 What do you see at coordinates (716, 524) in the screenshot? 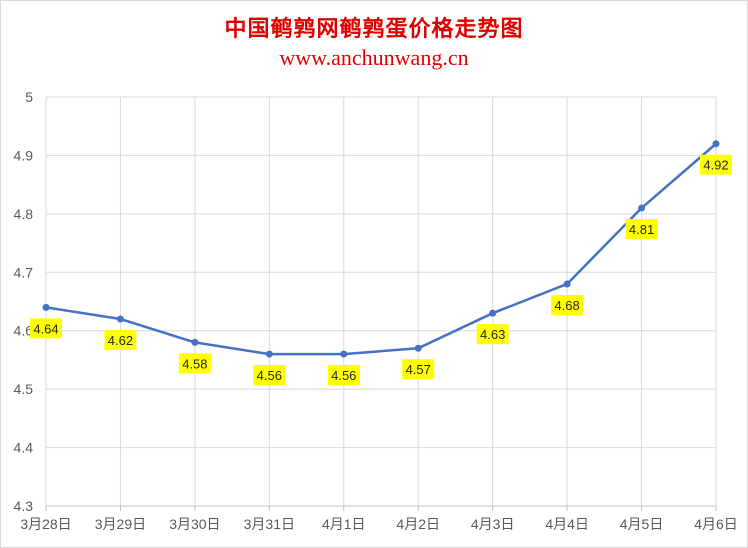
I see `x-tick-label: 4月6日` at bounding box center [716, 524].